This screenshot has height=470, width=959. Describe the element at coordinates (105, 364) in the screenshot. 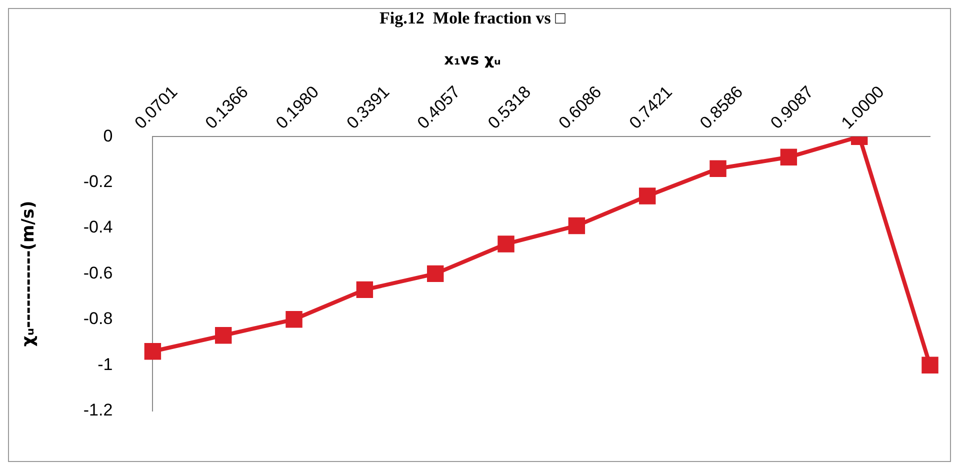

I see `y-tick-label: -1` at that location.